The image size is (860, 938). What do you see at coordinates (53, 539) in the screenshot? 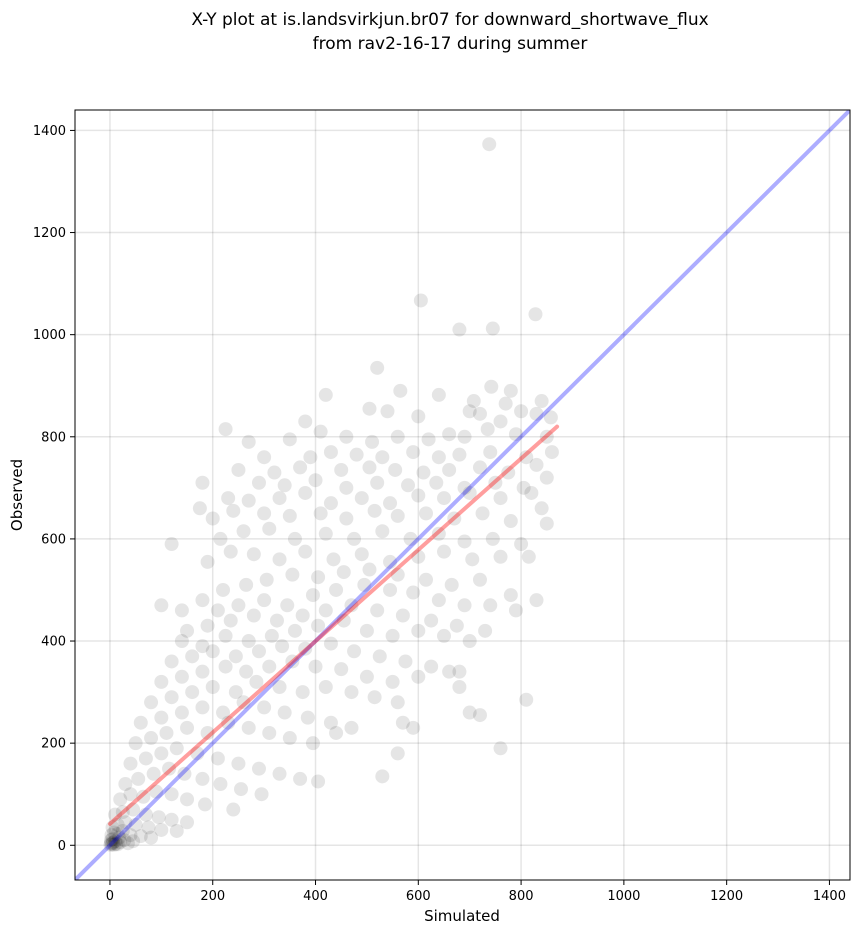
I see `y-tick-label: 600` at bounding box center [53, 539].